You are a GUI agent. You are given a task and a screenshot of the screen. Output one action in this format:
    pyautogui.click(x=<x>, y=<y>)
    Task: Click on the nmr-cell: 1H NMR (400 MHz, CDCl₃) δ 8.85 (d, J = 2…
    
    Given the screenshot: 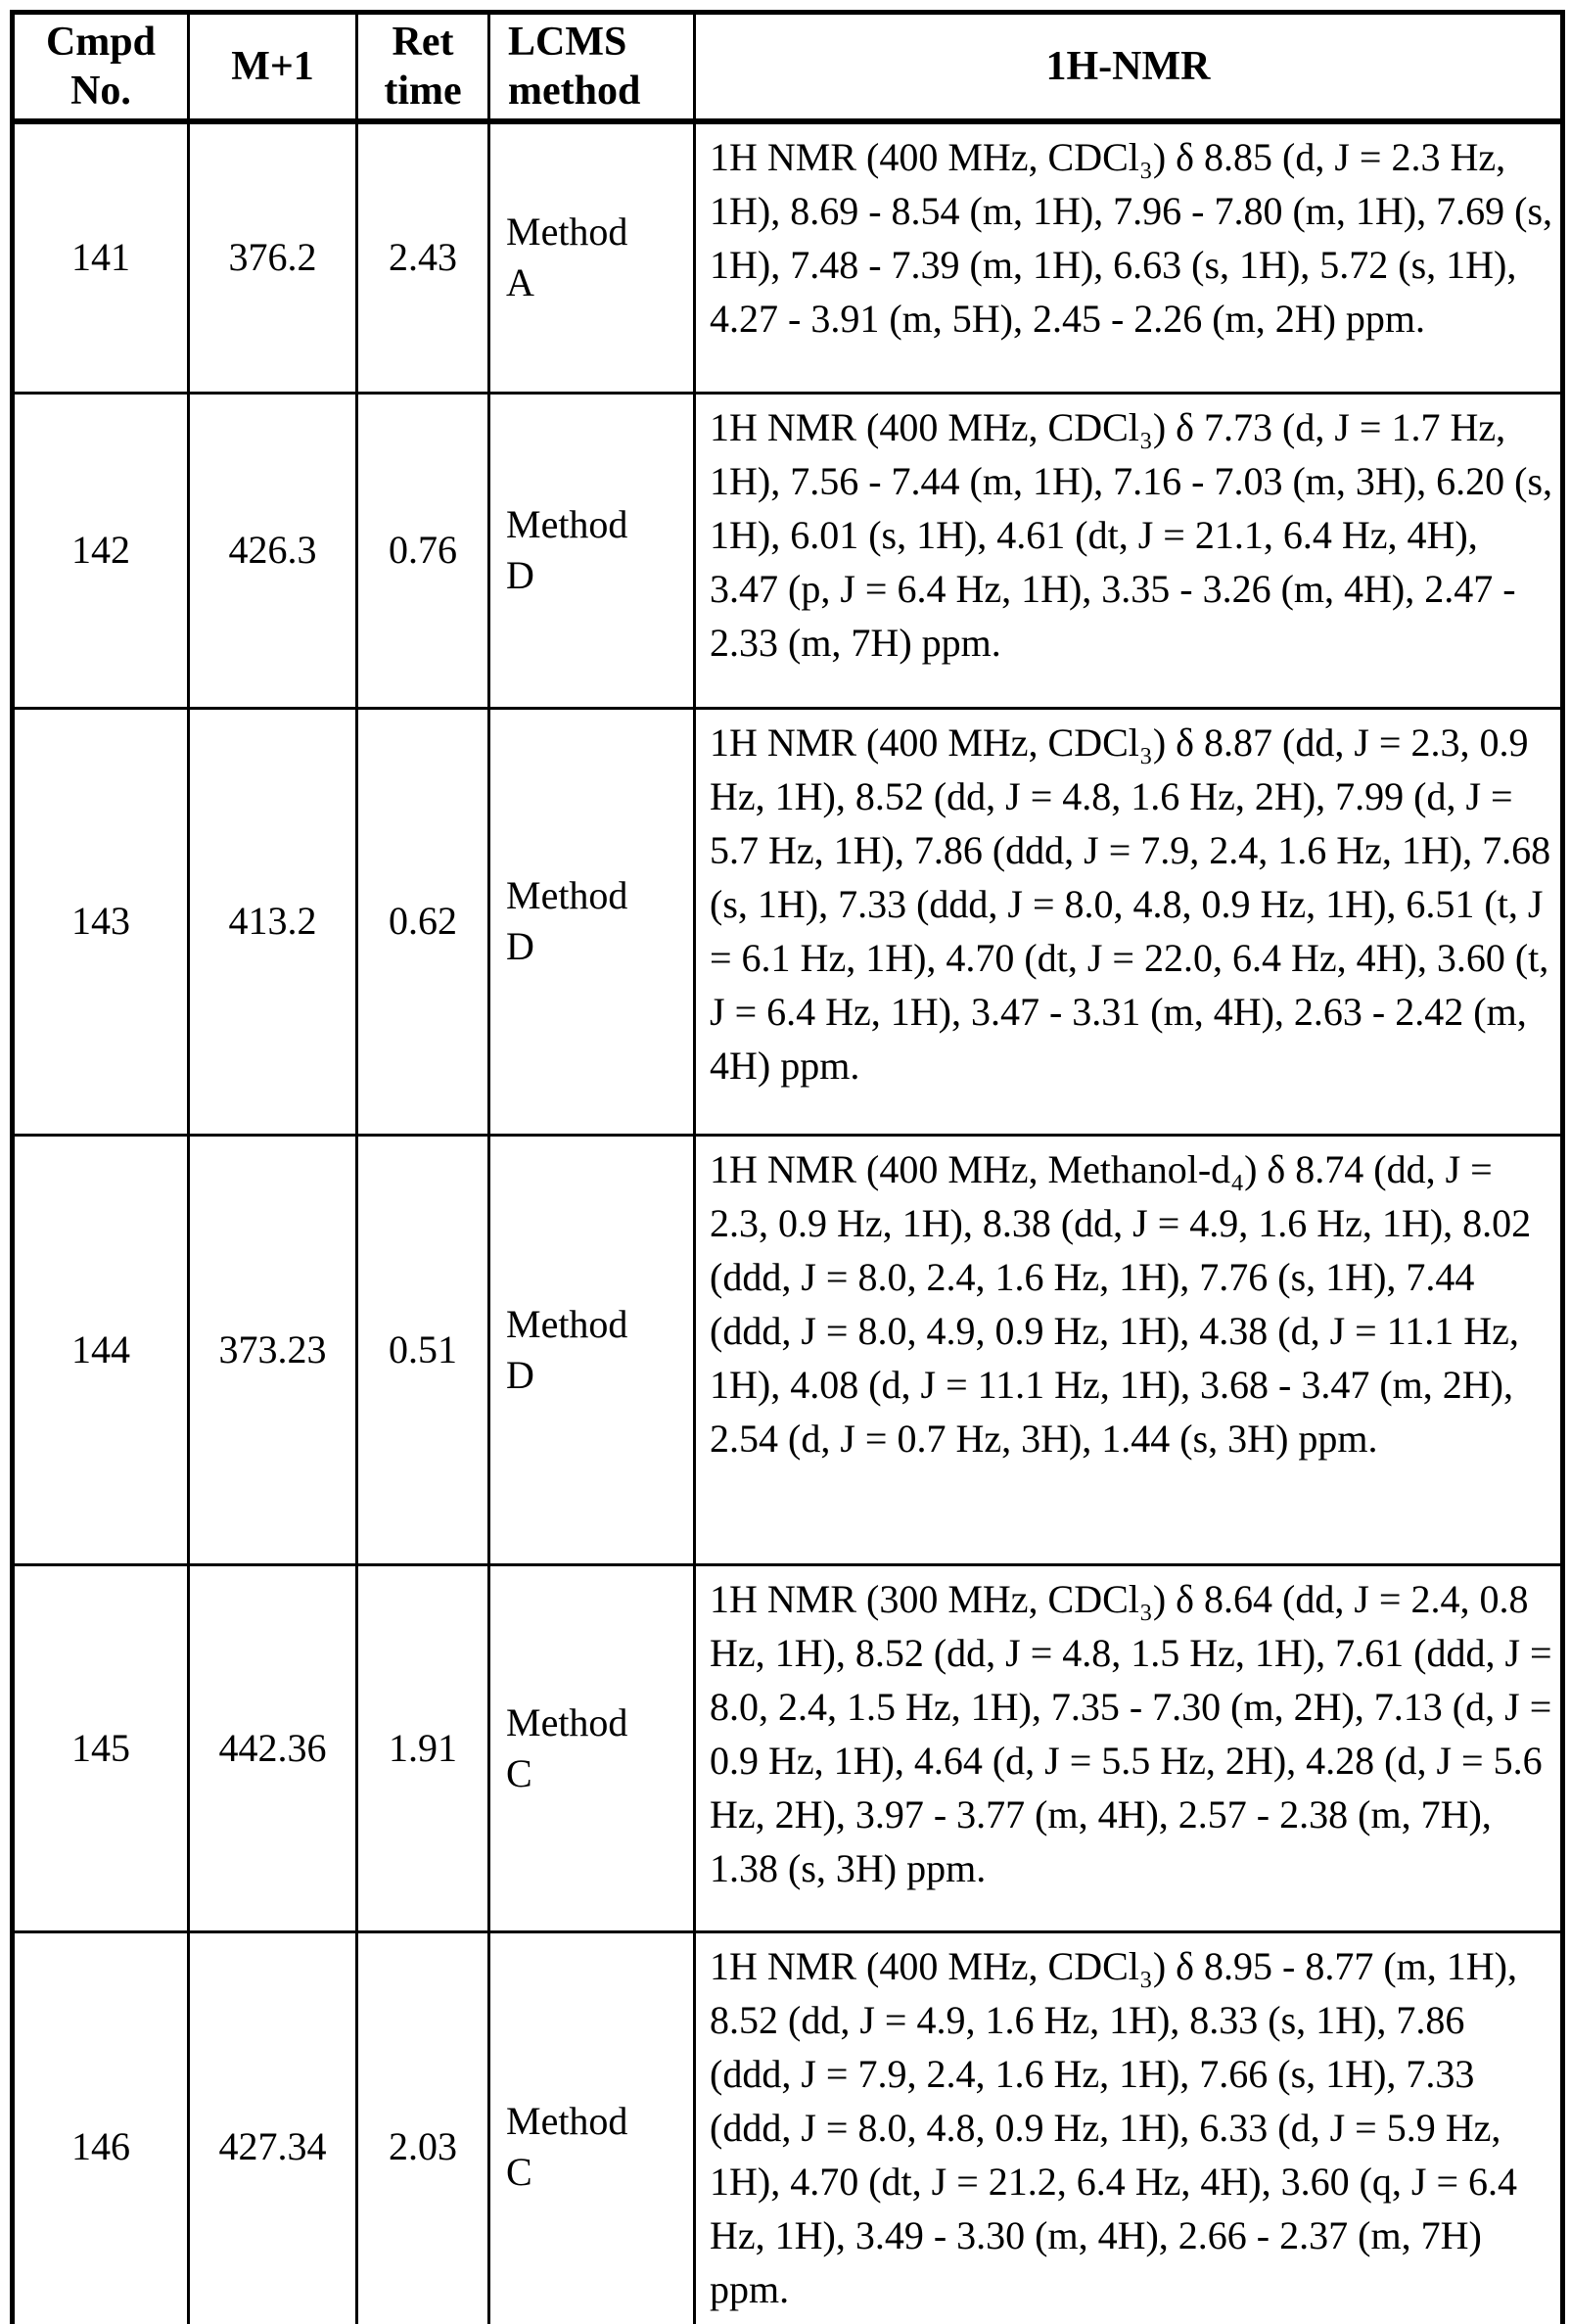 What is the action you would take?
    pyautogui.click(x=1128, y=257)
    